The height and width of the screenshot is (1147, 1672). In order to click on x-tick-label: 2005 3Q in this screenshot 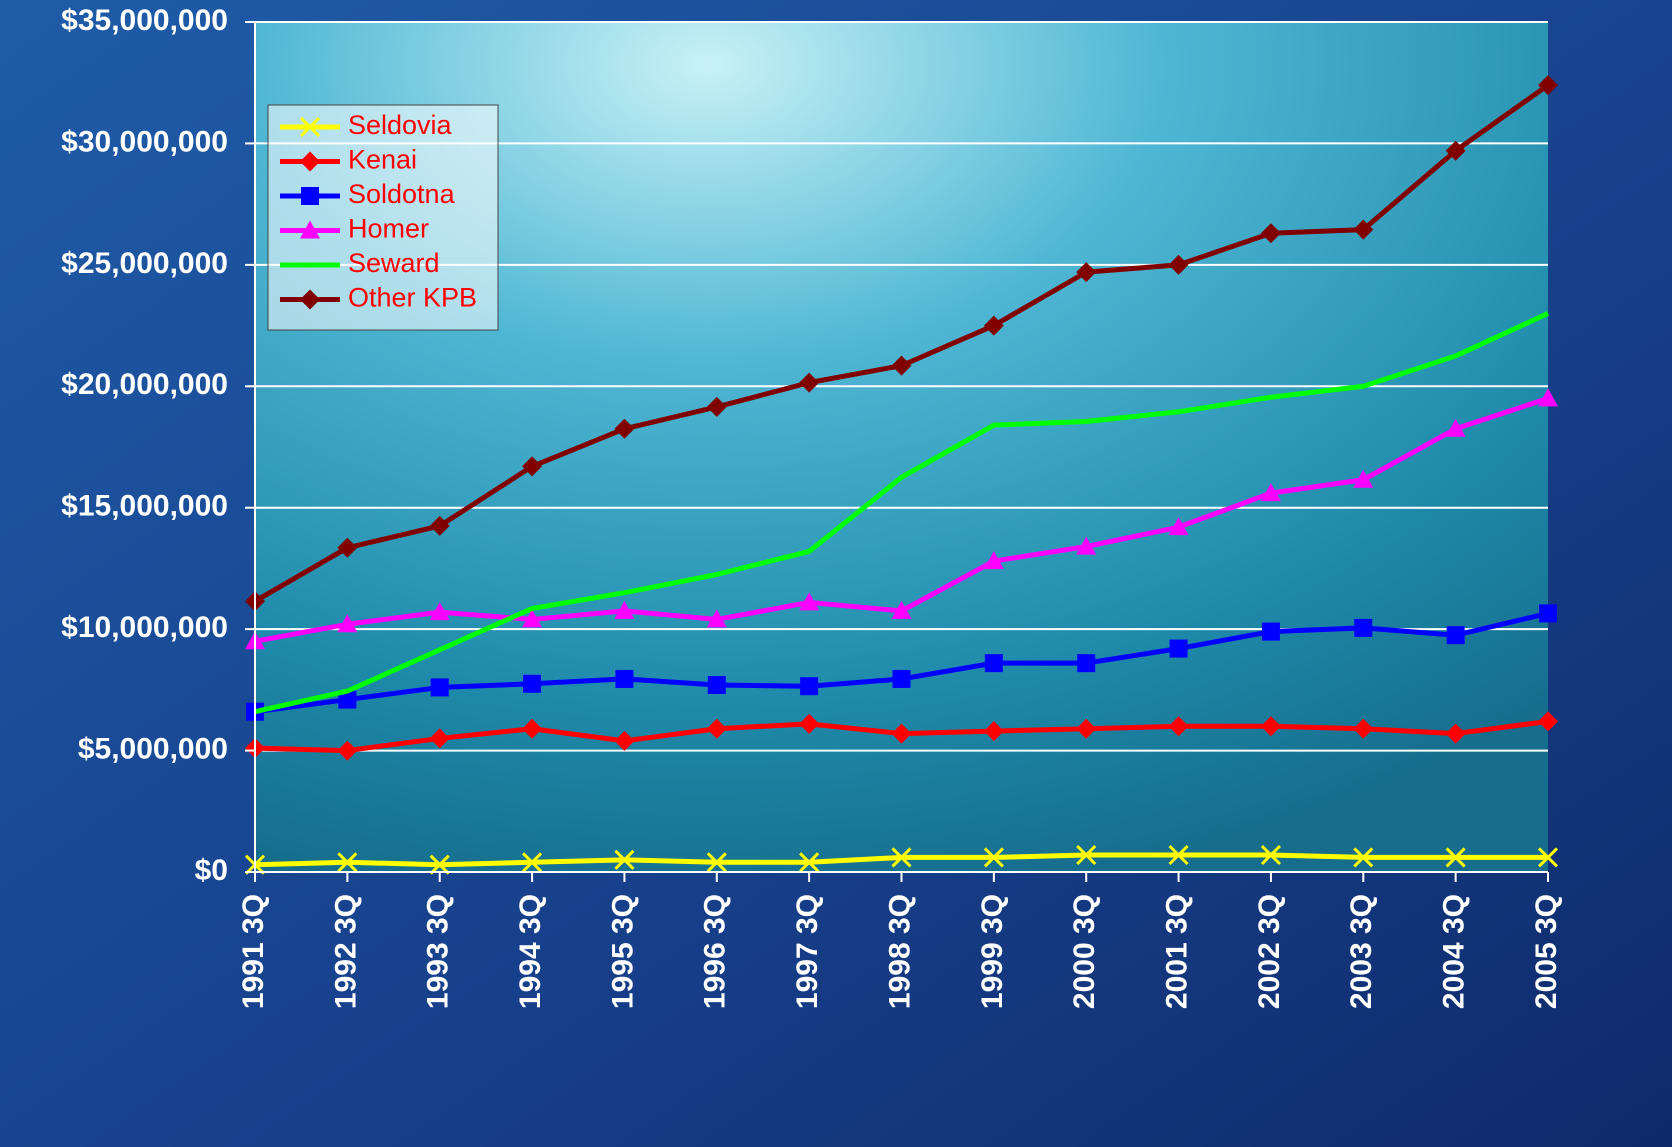, I will do `click(1546, 951)`.